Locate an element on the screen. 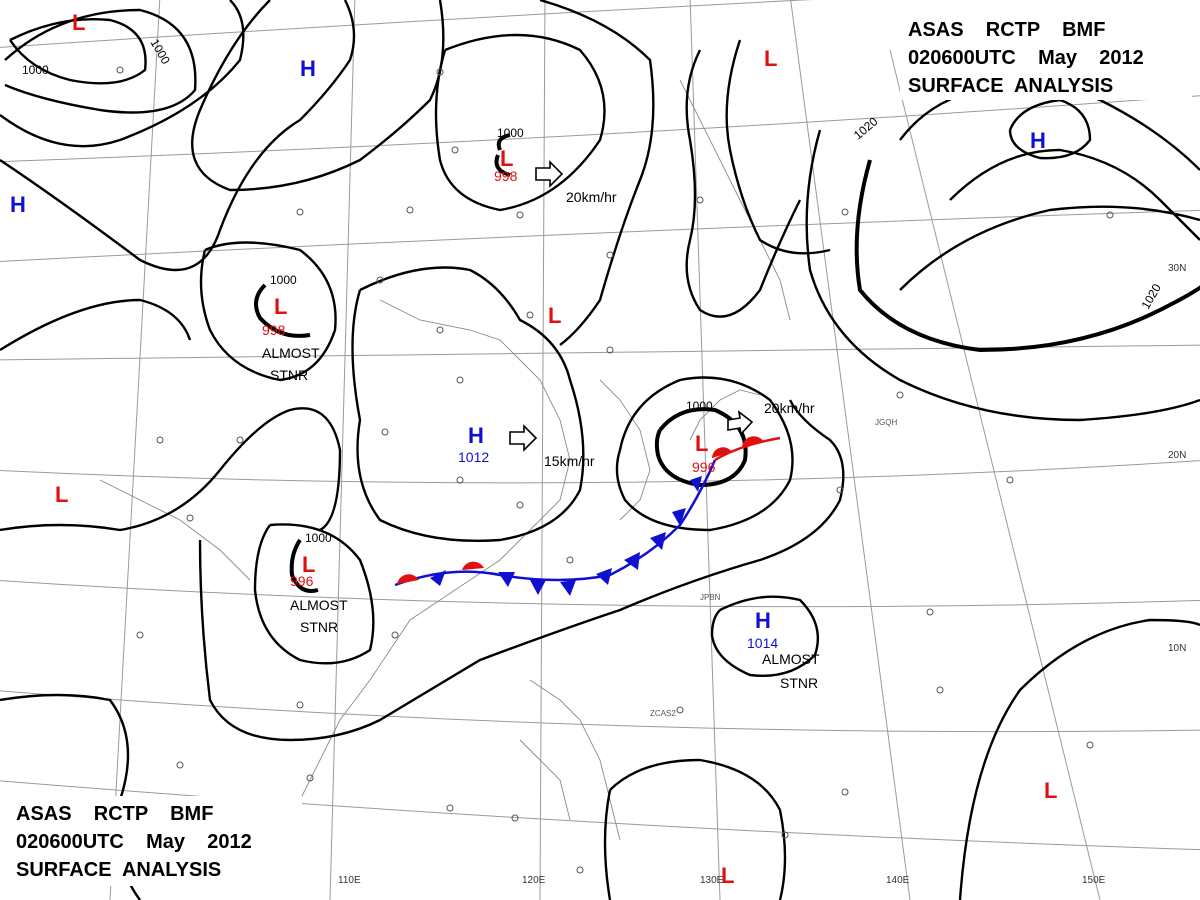 The height and width of the screenshot is (900, 1200). station-code: JPBN is located at coordinates (710, 597).